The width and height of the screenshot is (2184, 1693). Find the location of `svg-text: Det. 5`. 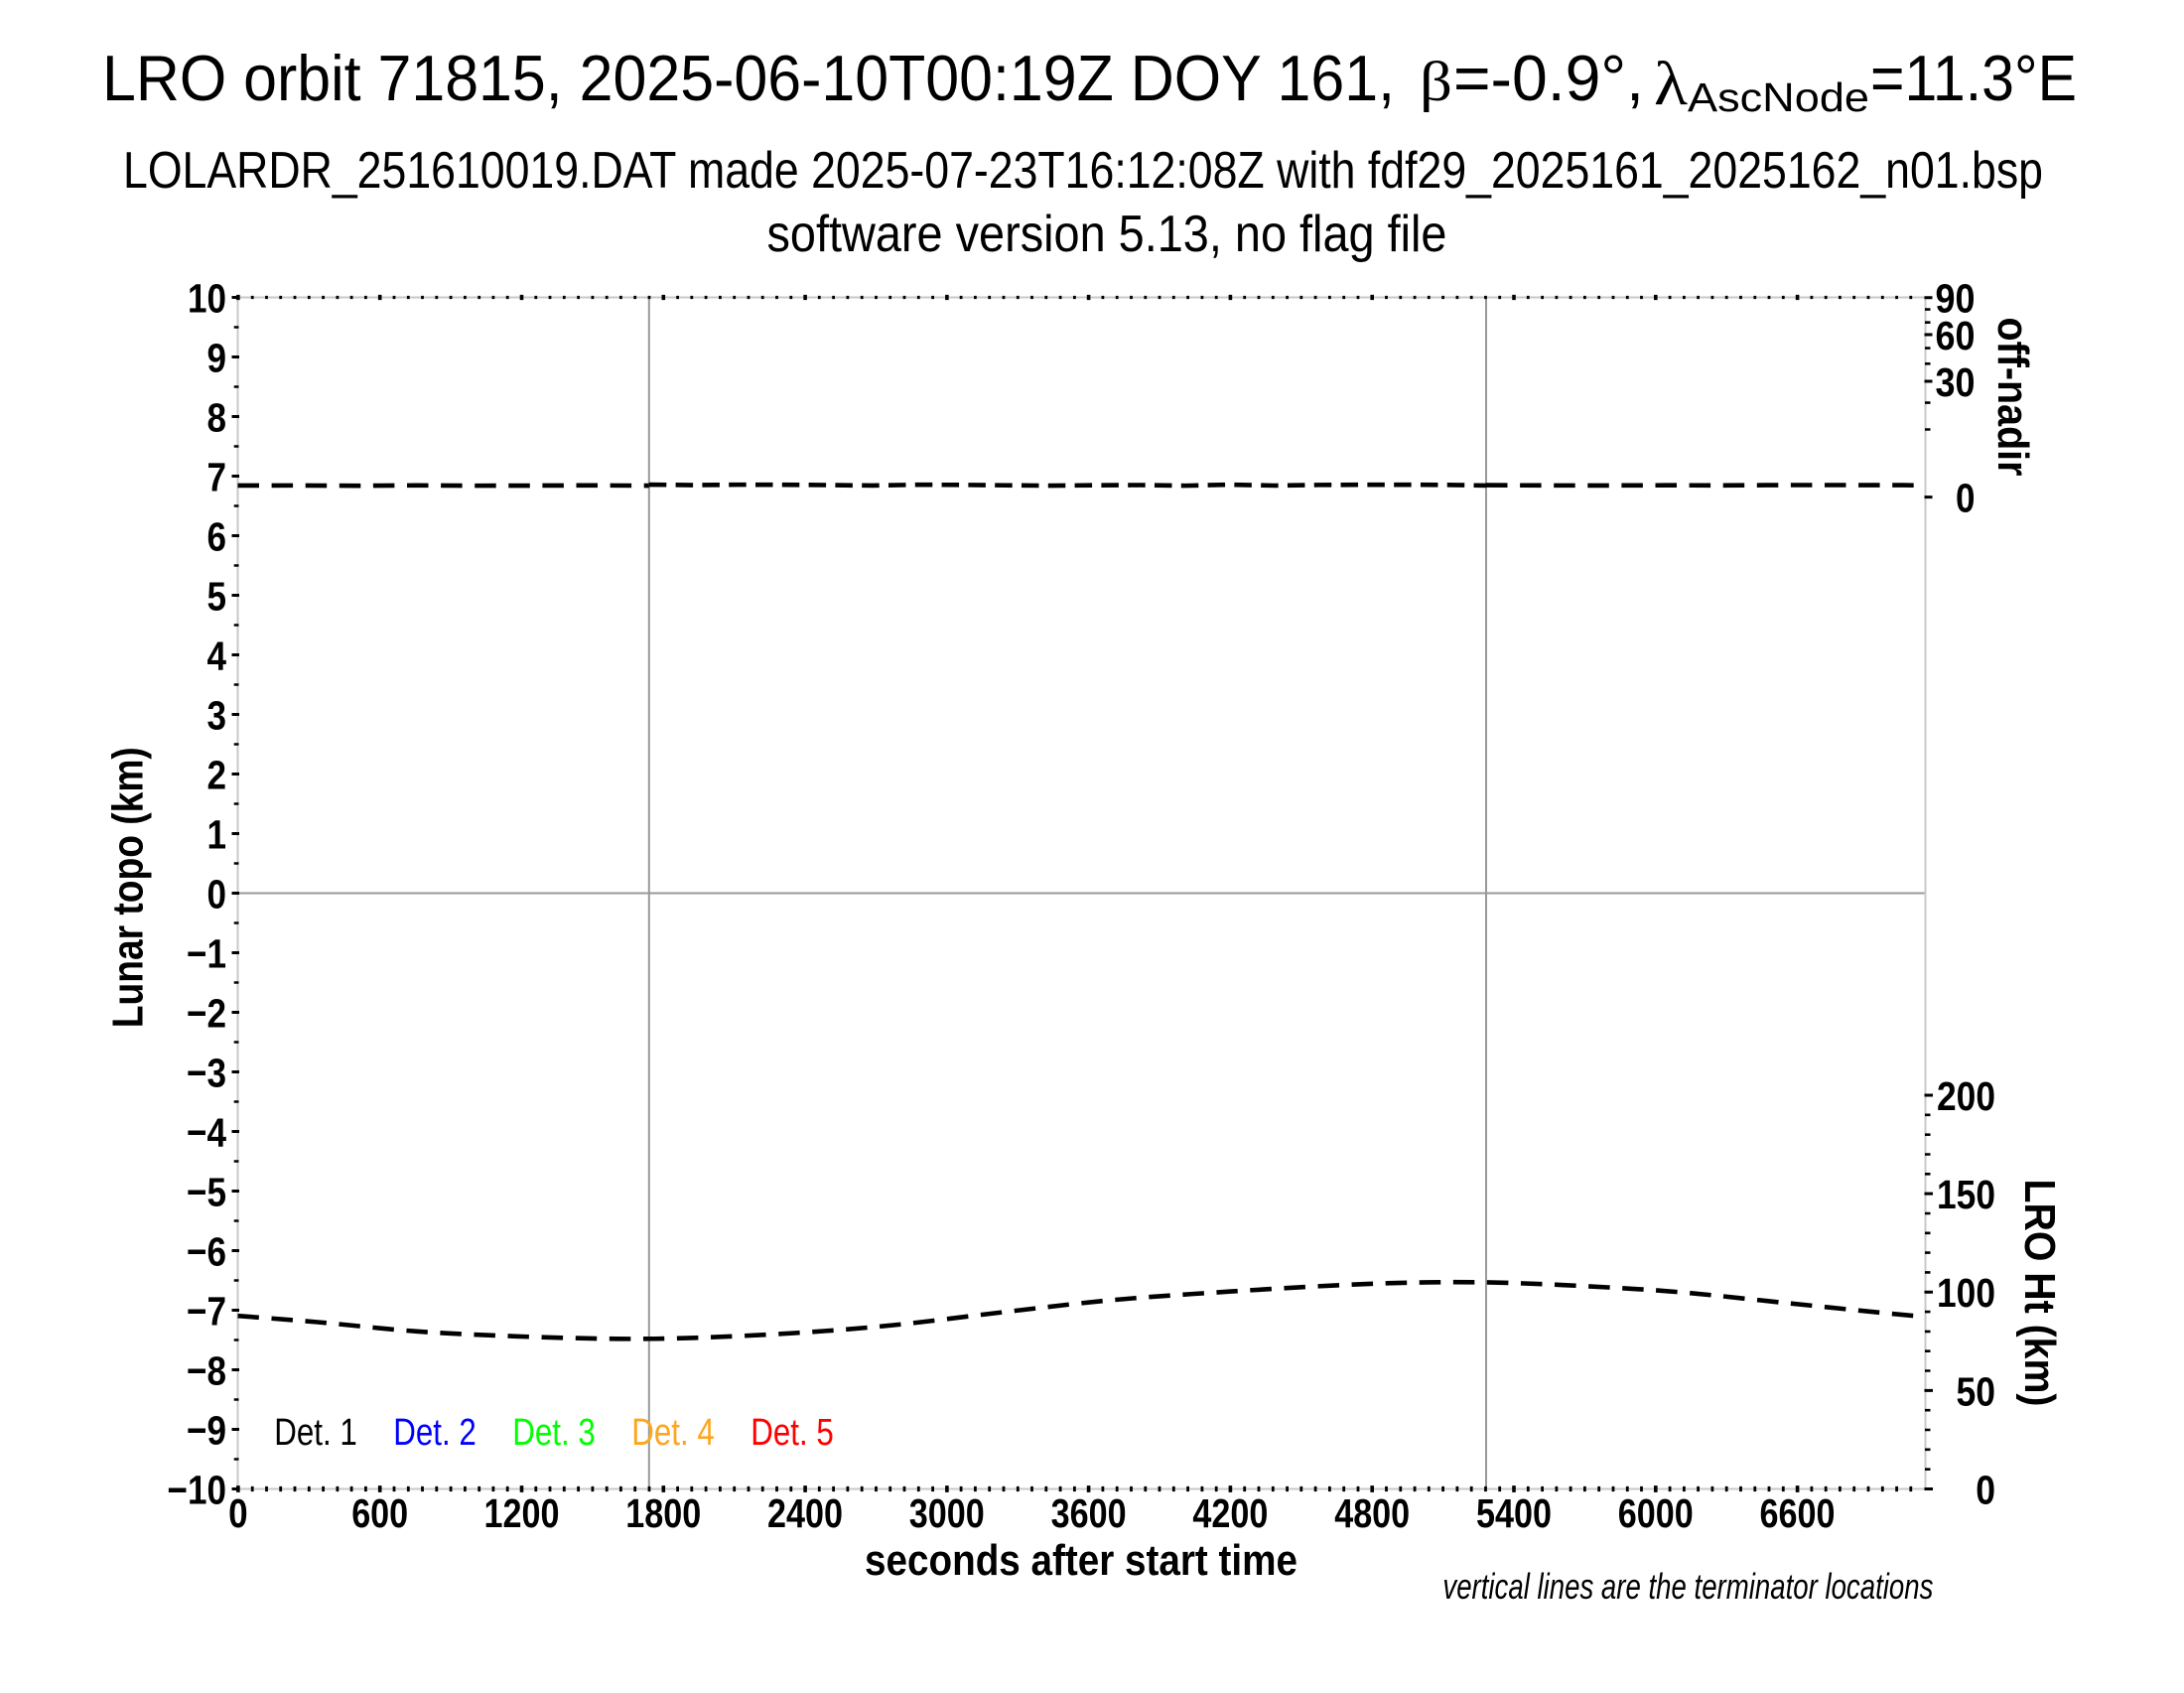

svg-text: Det. 5 is located at coordinates (792, 1433).